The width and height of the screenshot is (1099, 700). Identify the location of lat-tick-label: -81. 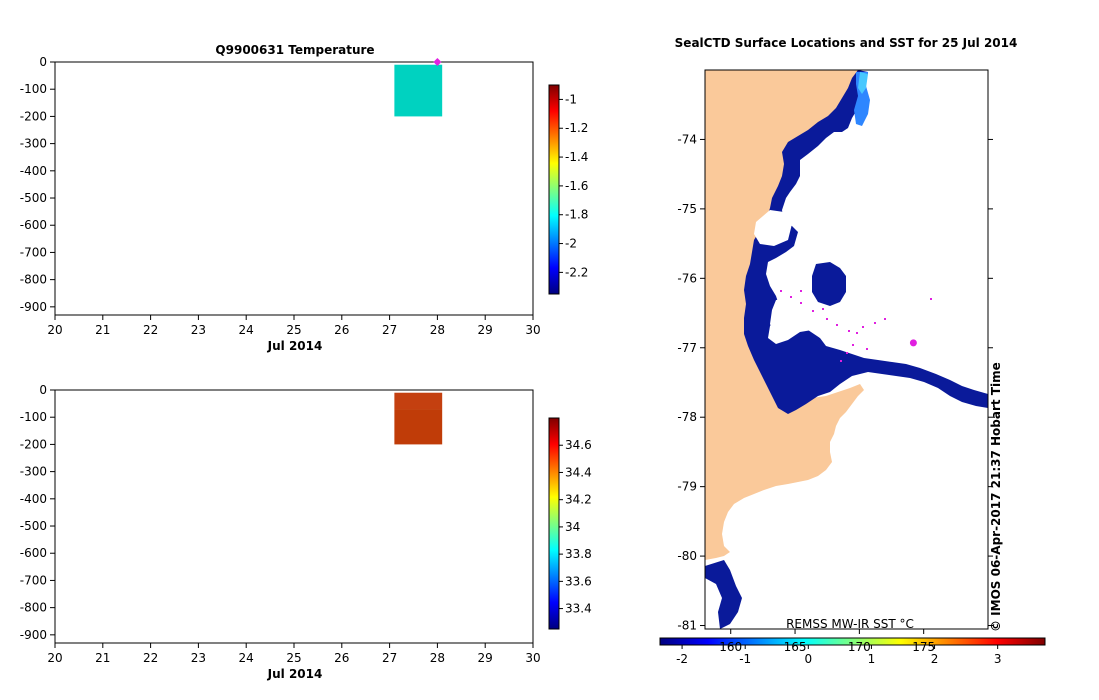
(687, 626).